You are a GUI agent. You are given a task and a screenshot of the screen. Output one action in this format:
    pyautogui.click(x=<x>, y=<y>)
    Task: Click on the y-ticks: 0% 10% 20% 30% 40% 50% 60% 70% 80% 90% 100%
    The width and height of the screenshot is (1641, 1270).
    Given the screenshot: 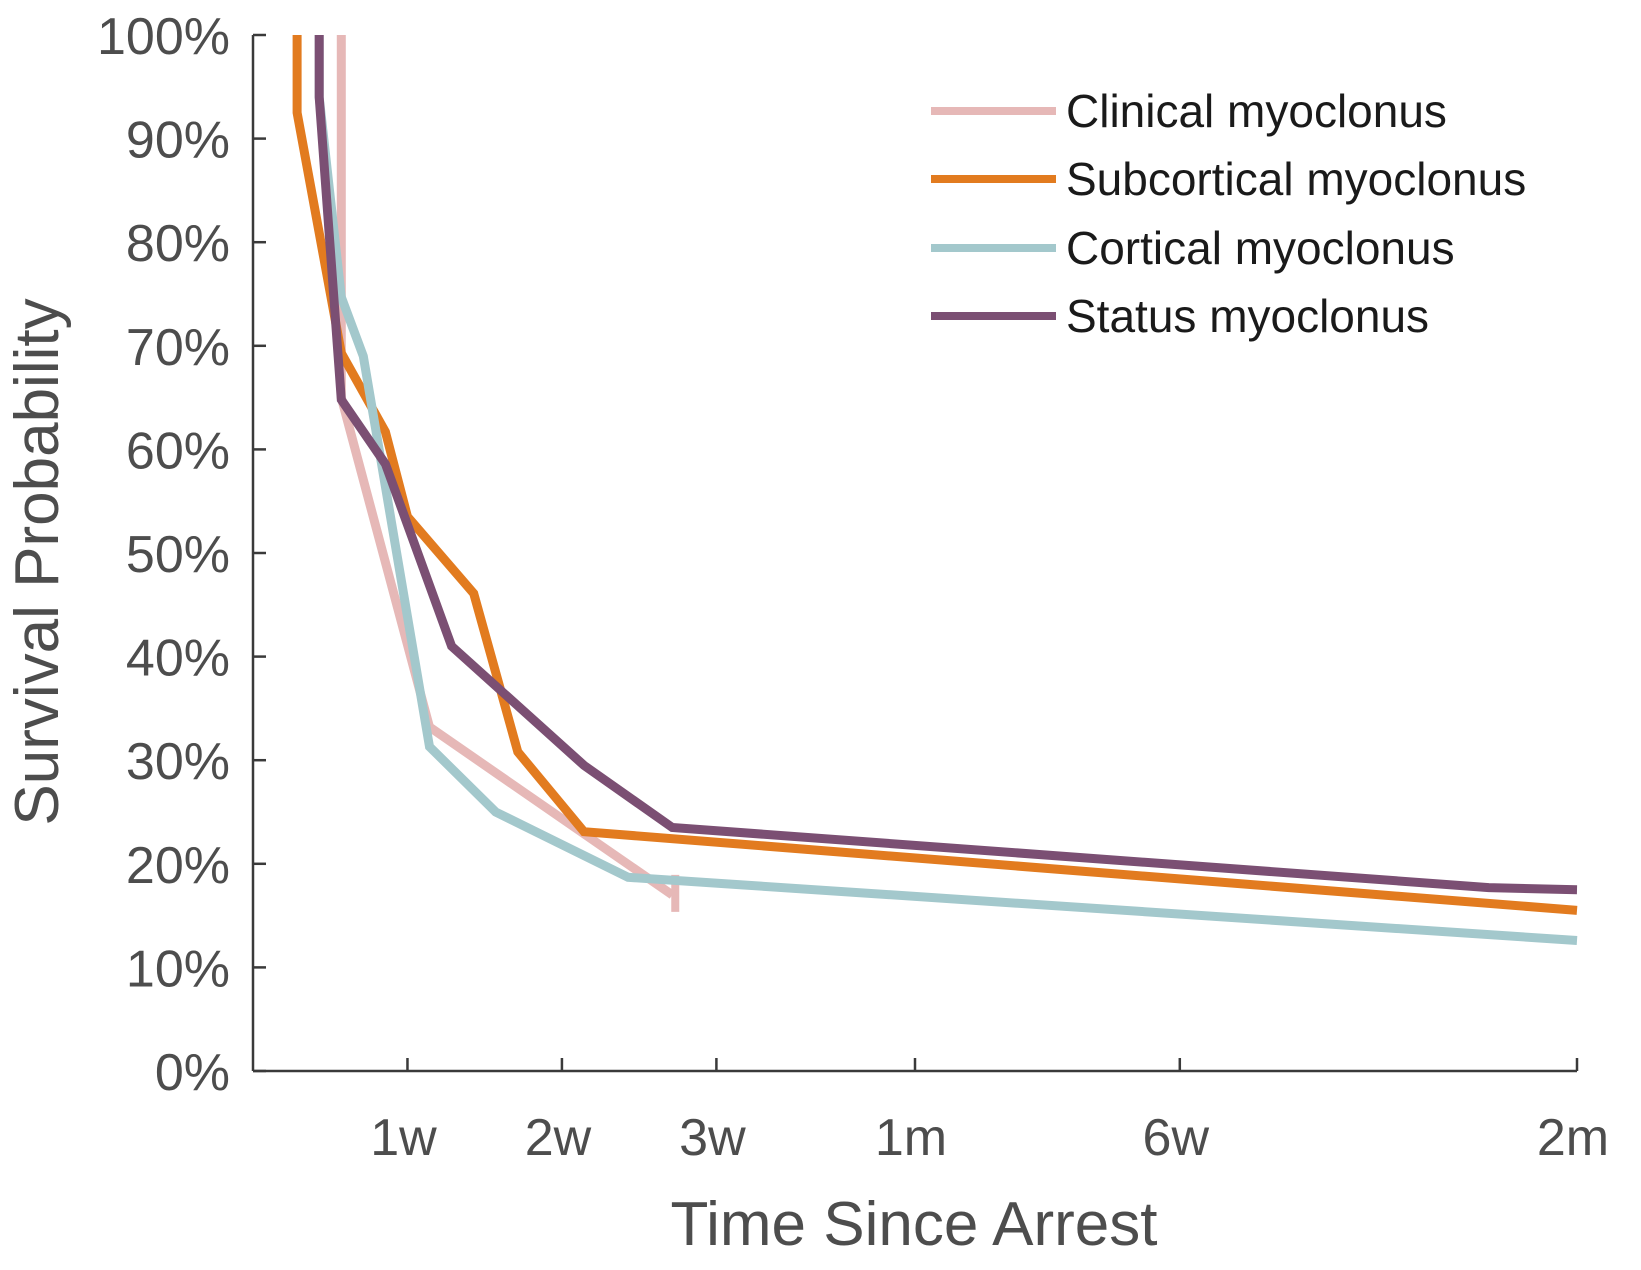 What is the action you would take?
    pyautogui.click(x=181, y=555)
    